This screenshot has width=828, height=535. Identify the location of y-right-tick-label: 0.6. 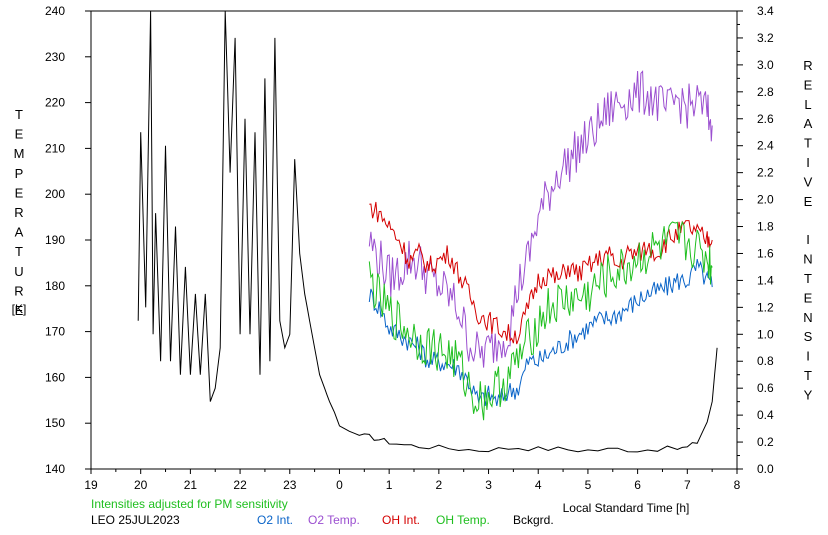
(765, 388).